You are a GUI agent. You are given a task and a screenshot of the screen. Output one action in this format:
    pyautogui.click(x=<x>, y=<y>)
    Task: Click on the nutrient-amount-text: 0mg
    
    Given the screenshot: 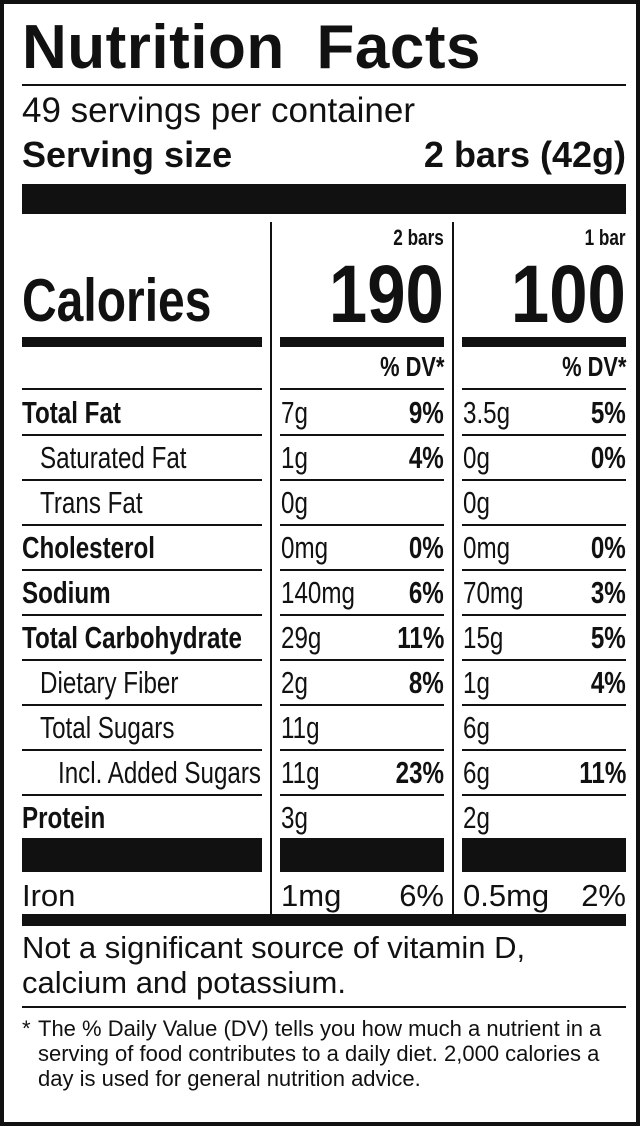 What is the action you would take?
    pyautogui.click(x=305, y=547)
    